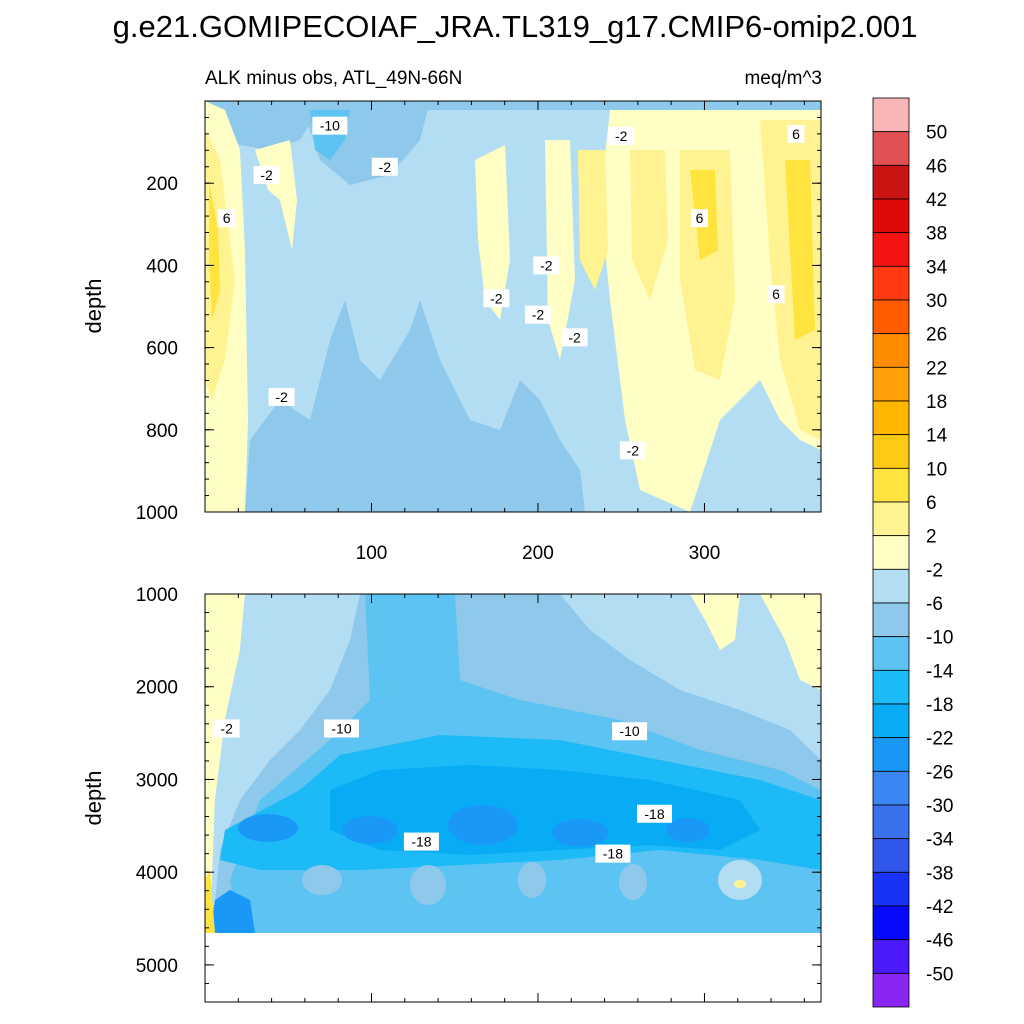  I want to click on y-tick-label: 4000, so click(157, 873).